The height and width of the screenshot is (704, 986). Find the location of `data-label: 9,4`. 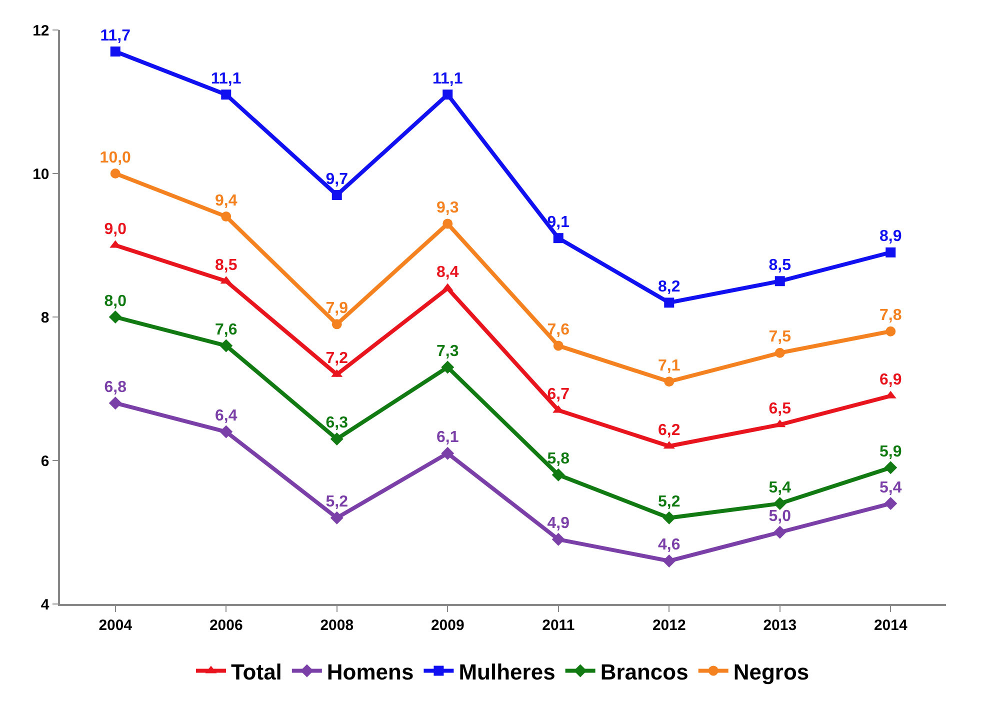

data-label: 9,4 is located at coordinates (226, 201).